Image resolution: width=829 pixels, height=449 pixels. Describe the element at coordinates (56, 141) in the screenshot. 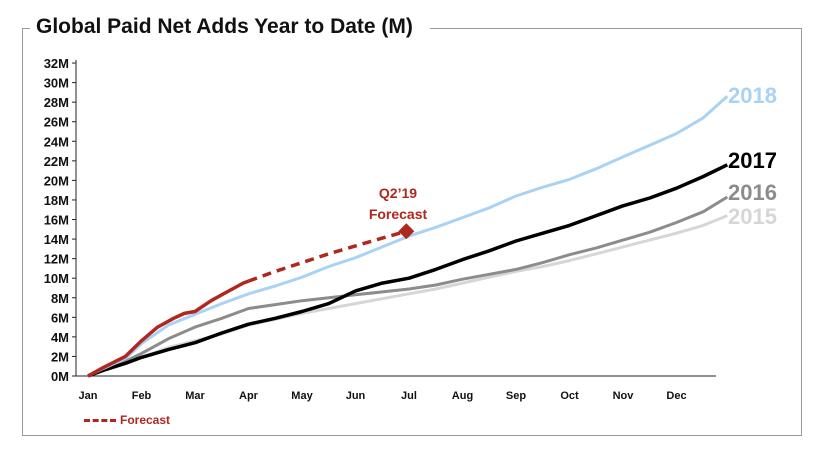

I see `y-tick-label: 24M` at that location.